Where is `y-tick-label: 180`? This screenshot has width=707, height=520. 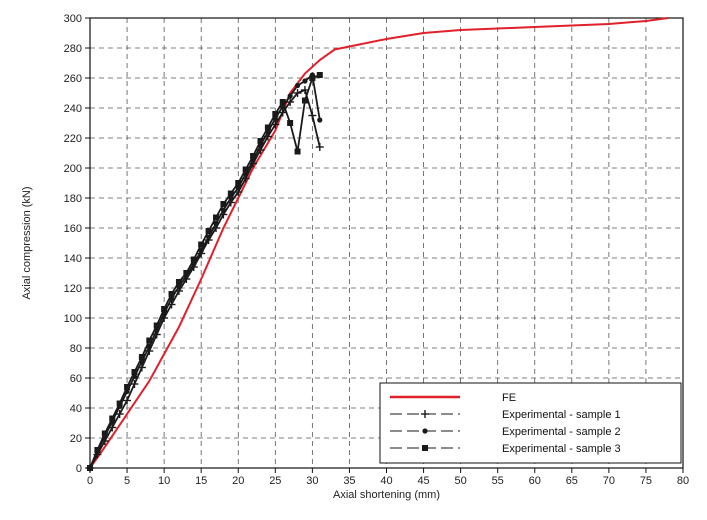 y-tick-label: 180 is located at coordinates (73, 199).